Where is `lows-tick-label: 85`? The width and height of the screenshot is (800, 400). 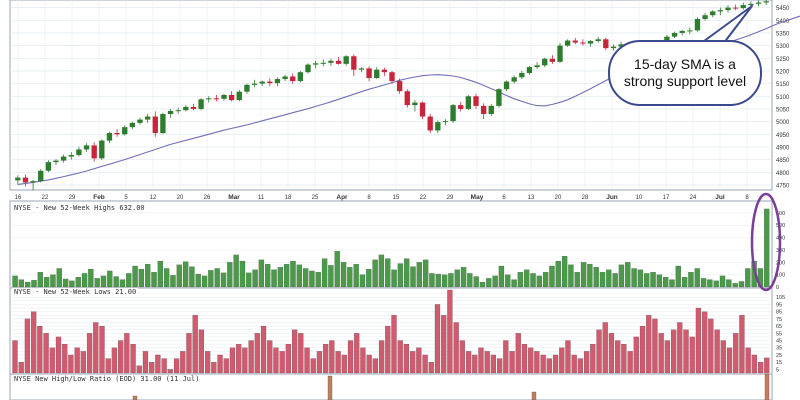
lows-tick-label: 85 is located at coordinates (779, 313).